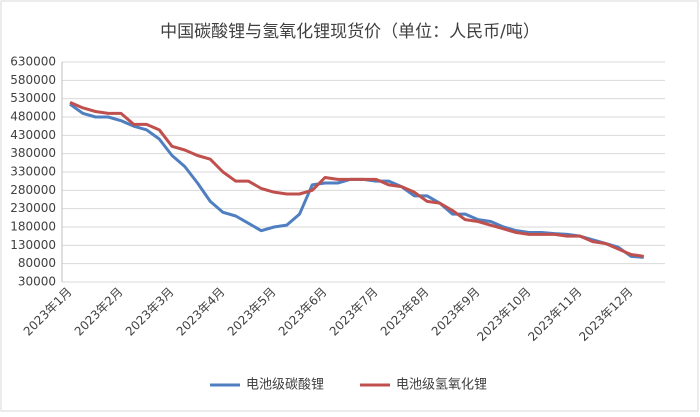  I want to click on y-tick-label: 230000, so click(33, 208).